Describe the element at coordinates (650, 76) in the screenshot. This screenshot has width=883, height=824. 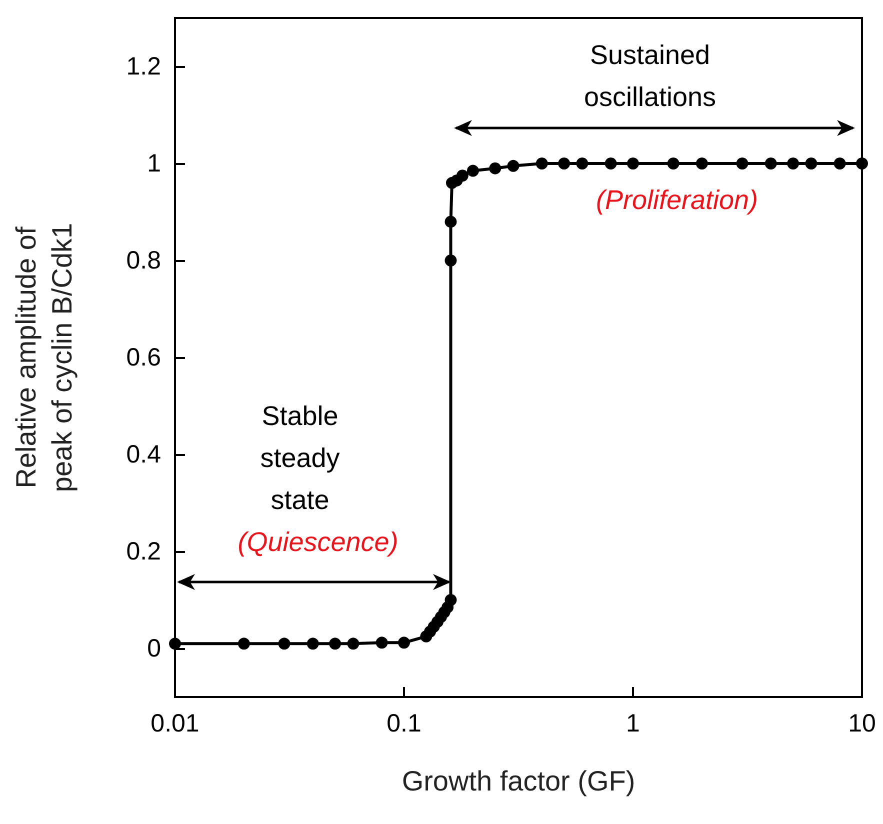
I see `annotation: Sustained oscillations` at that location.